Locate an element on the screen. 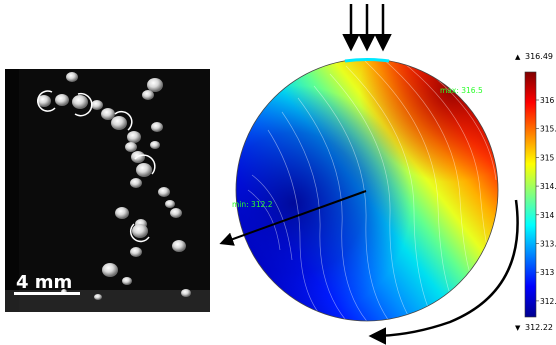 The height and width of the screenshot is (345, 556). colorbar-min-value: 312.22 is located at coordinates (539, 327).